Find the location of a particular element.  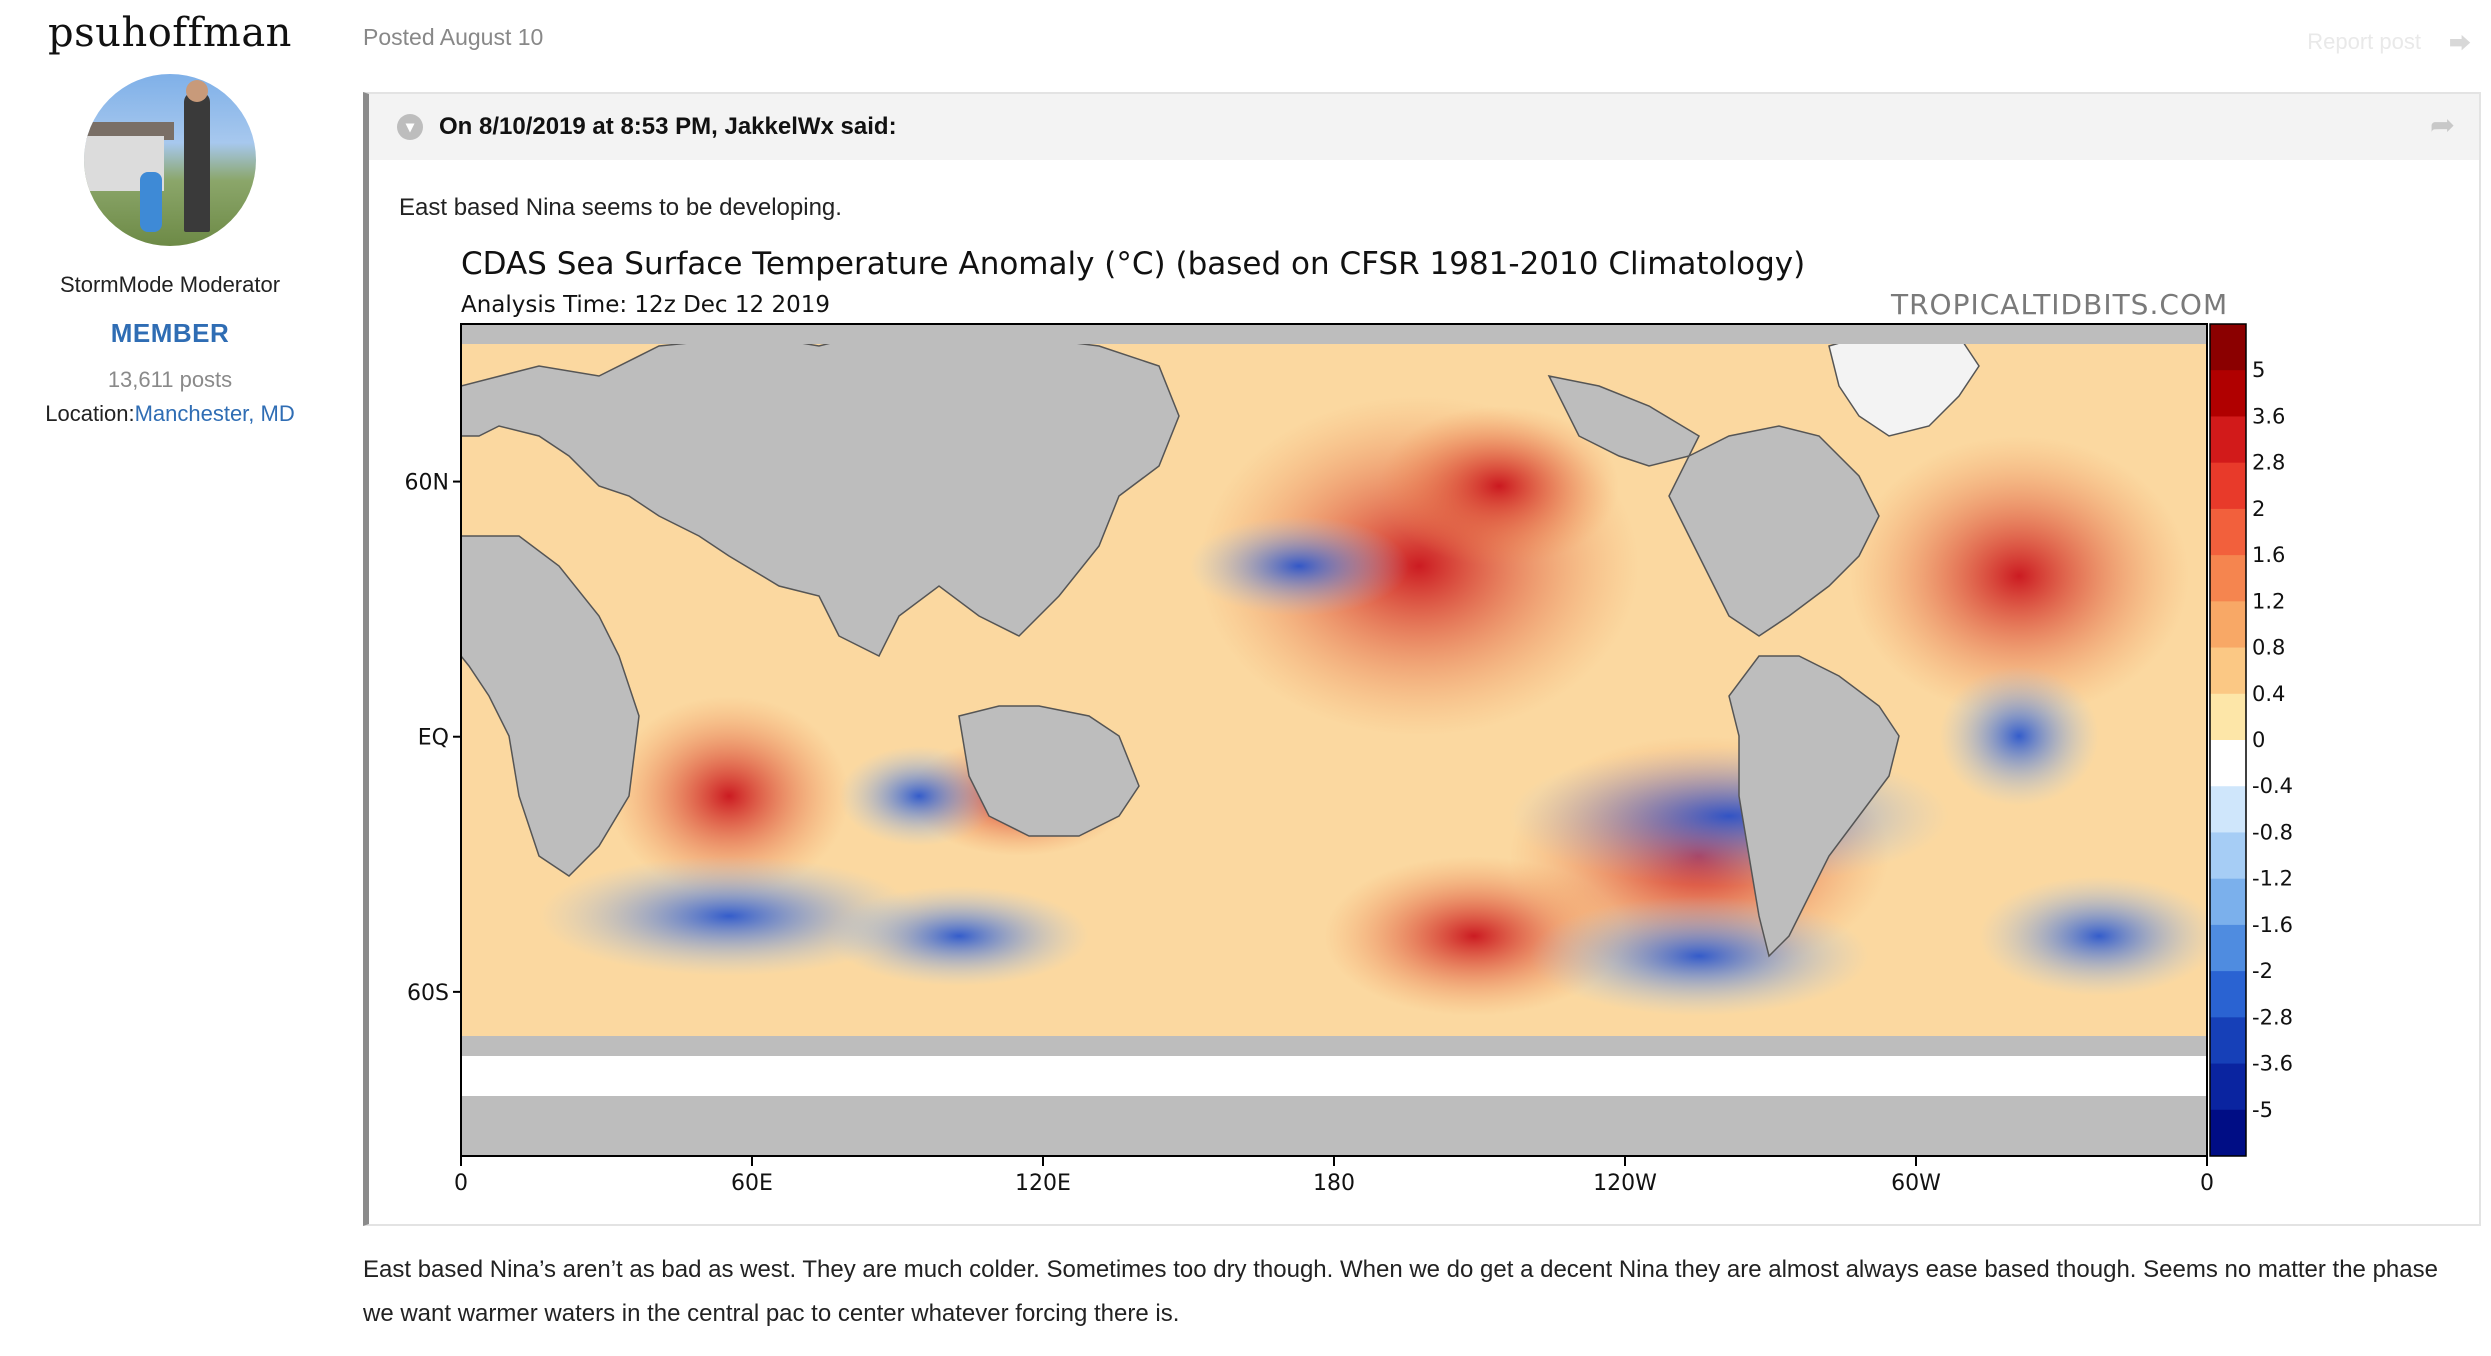

colorbar-label: 5 is located at coordinates (2258, 370).